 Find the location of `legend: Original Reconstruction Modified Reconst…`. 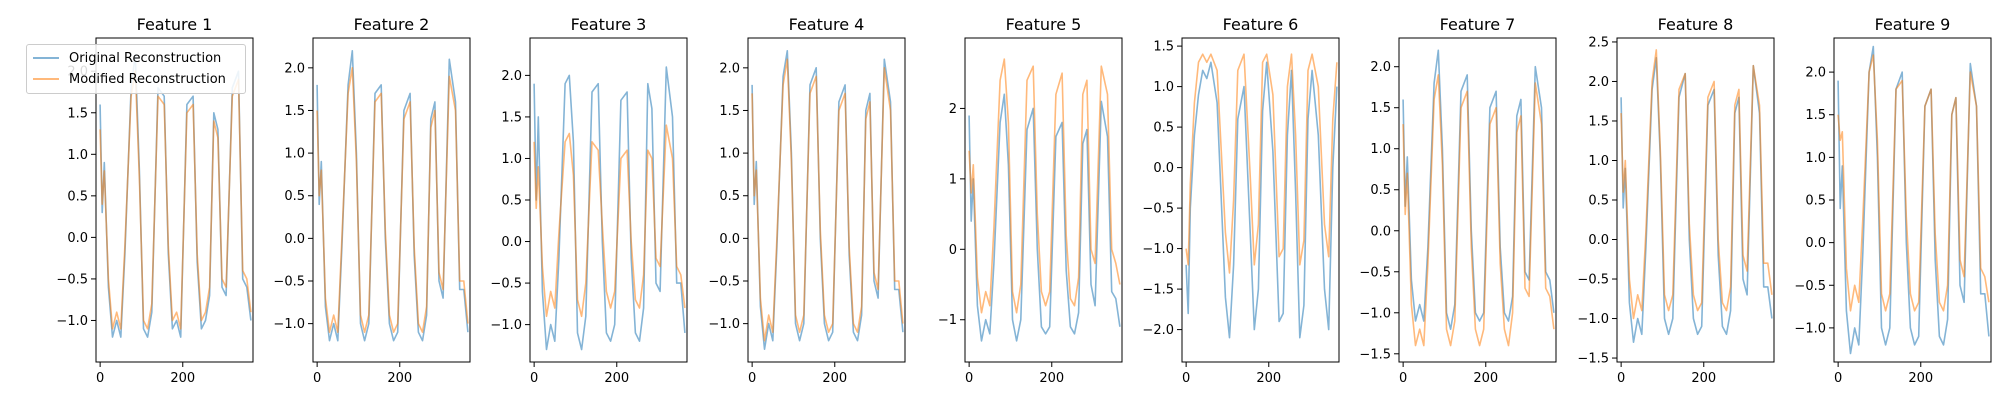

legend: Original Reconstruction Modified Reconst… is located at coordinates (136, 69).